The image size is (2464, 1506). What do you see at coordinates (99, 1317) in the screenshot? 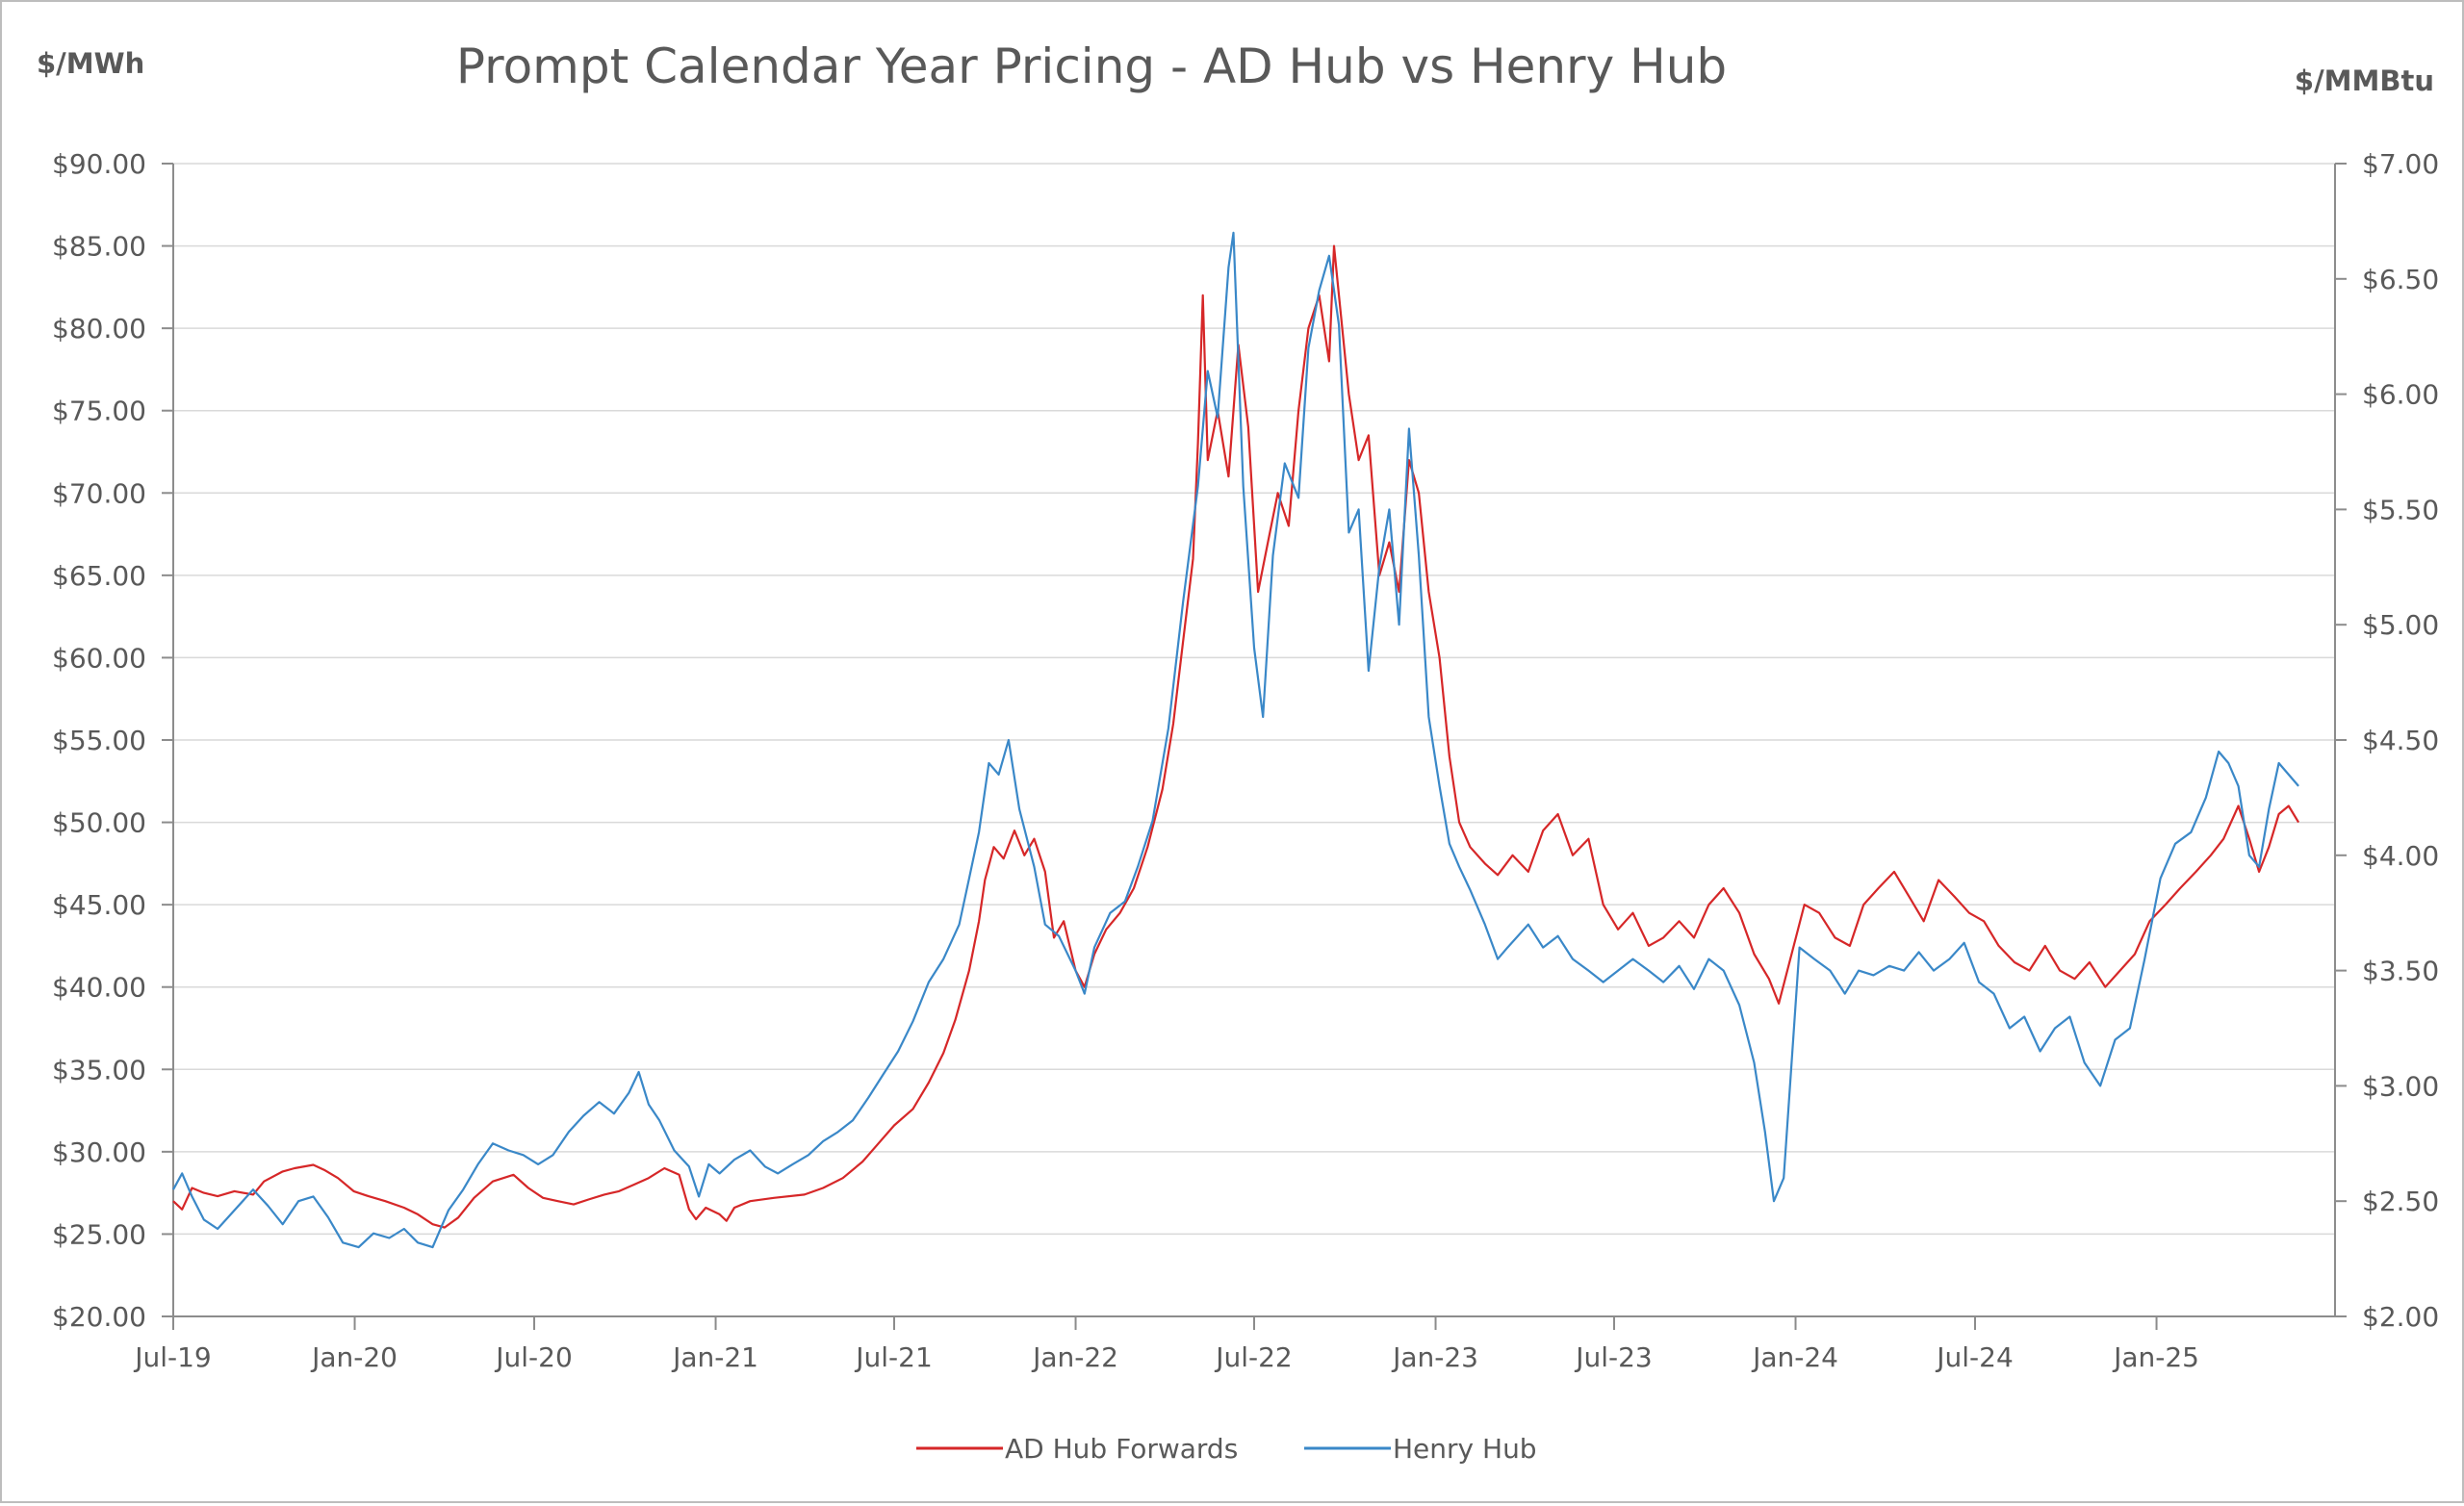
I see `left-tick-label: $20.00` at bounding box center [99, 1317].